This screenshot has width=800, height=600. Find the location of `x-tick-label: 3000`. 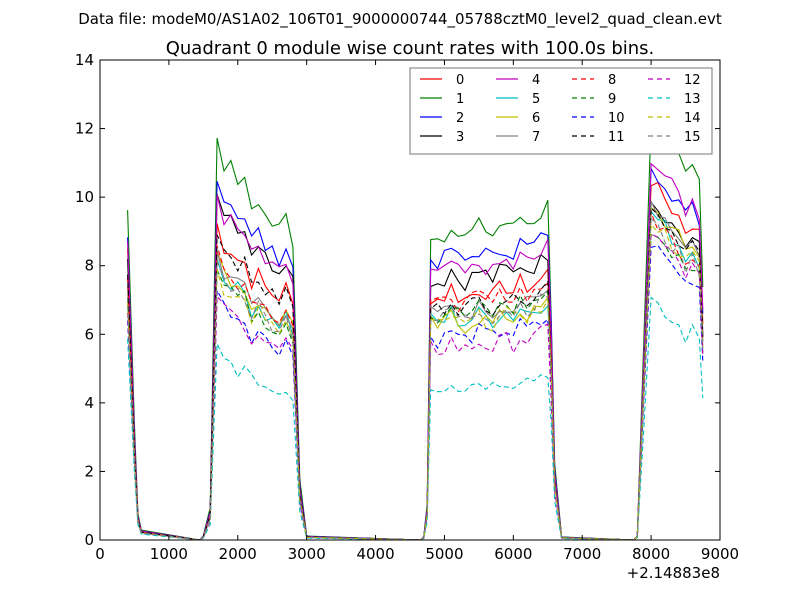

x-tick-label: 3000 is located at coordinates (307, 554).